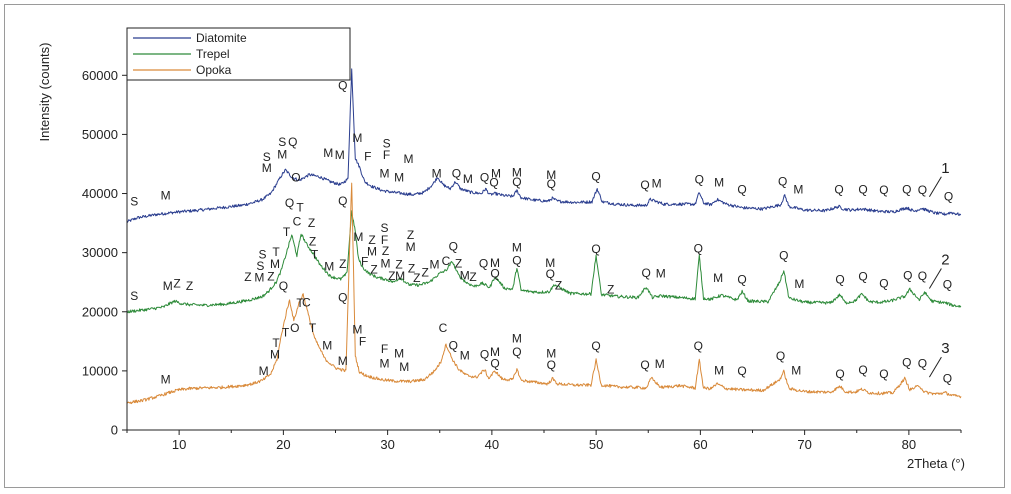 Image resolution: width=1011 pixels, height=494 pixels. Describe the element at coordinates (492, 444) in the screenshot. I see `x-tick-label: 40` at that location.